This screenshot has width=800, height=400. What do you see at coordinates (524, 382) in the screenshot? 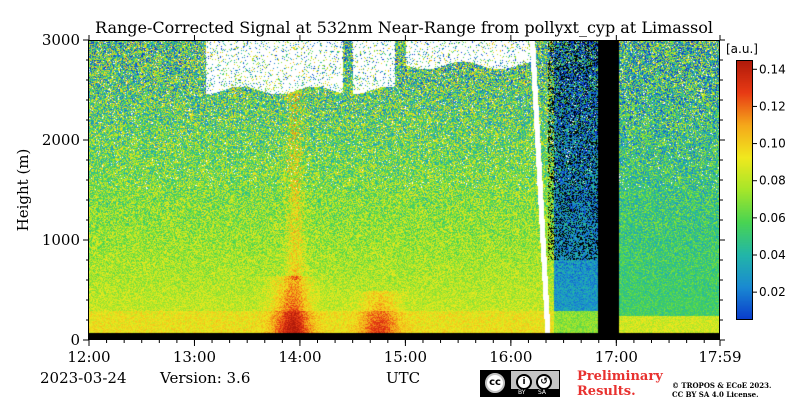
I see `attribution-icon: i` at bounding box center [524, 382].